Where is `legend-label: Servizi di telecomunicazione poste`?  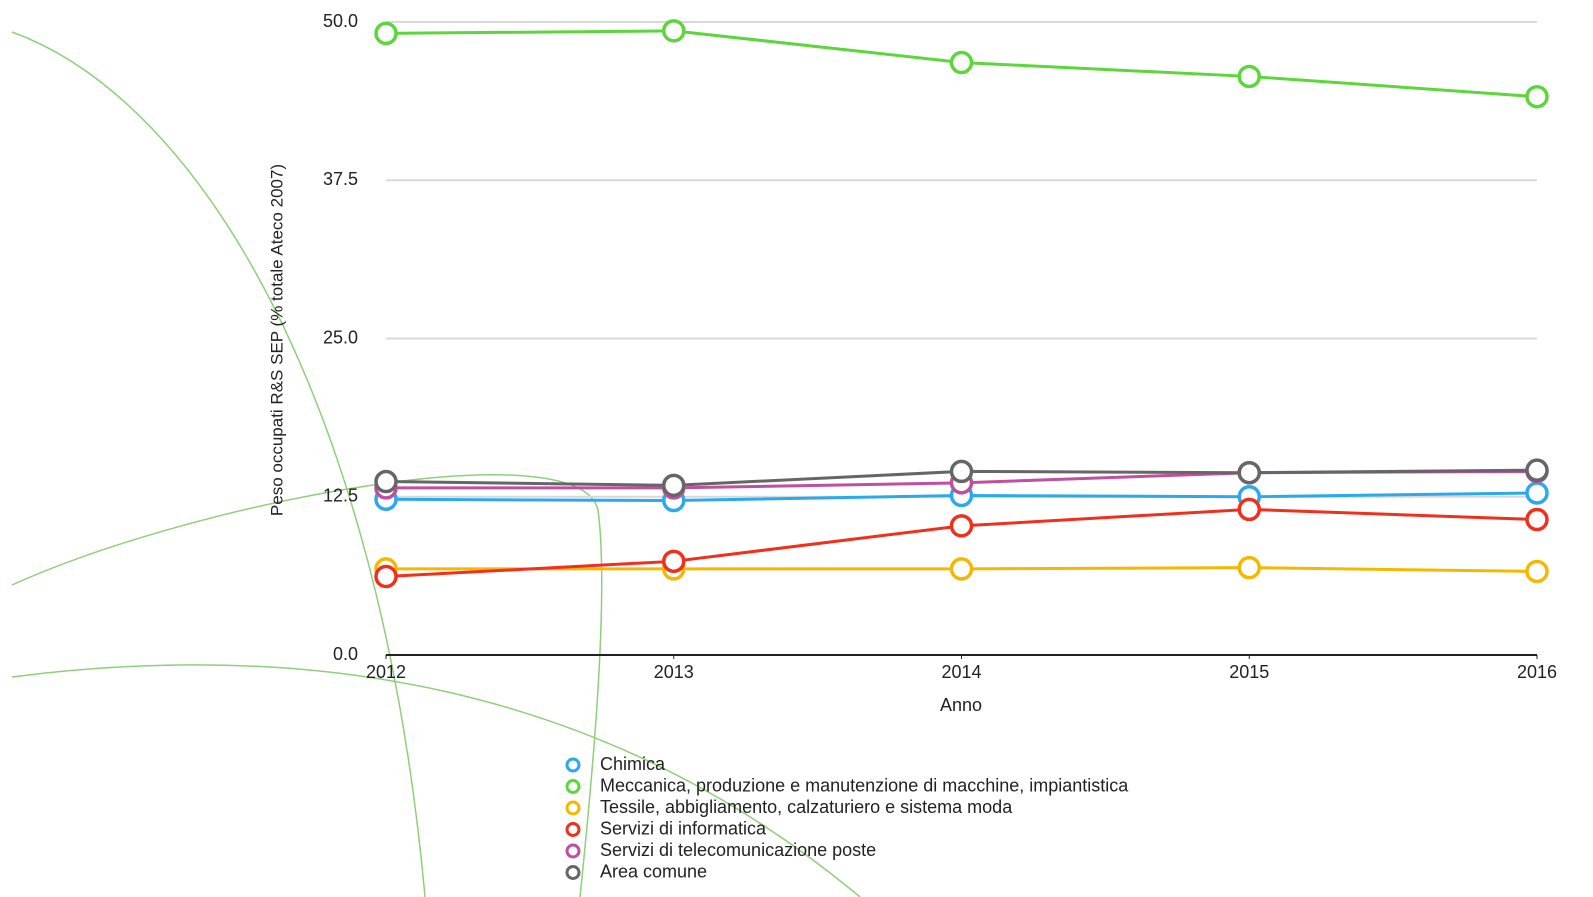
legend-label: Servizi di telecomunicazione poste is located at coordinates (738, 850).